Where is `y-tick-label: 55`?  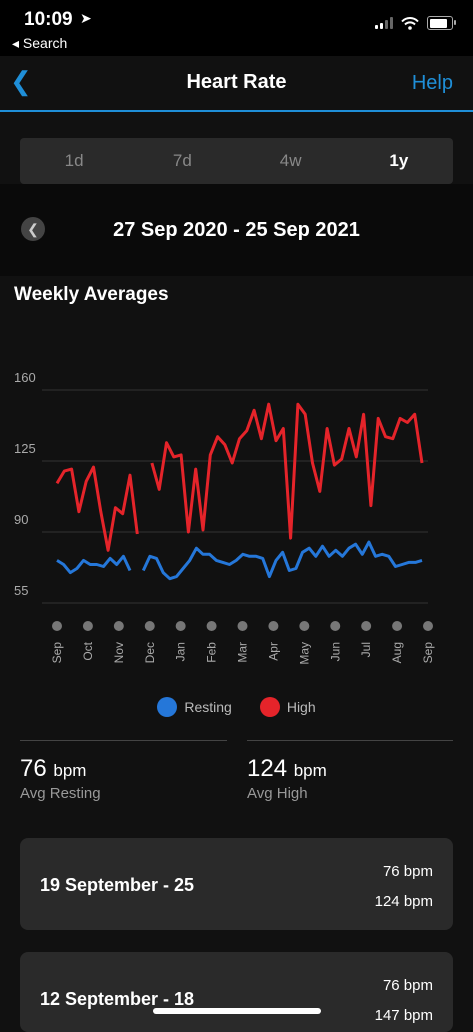
y-tick-label: 55 is located at coordinates (21, 590).